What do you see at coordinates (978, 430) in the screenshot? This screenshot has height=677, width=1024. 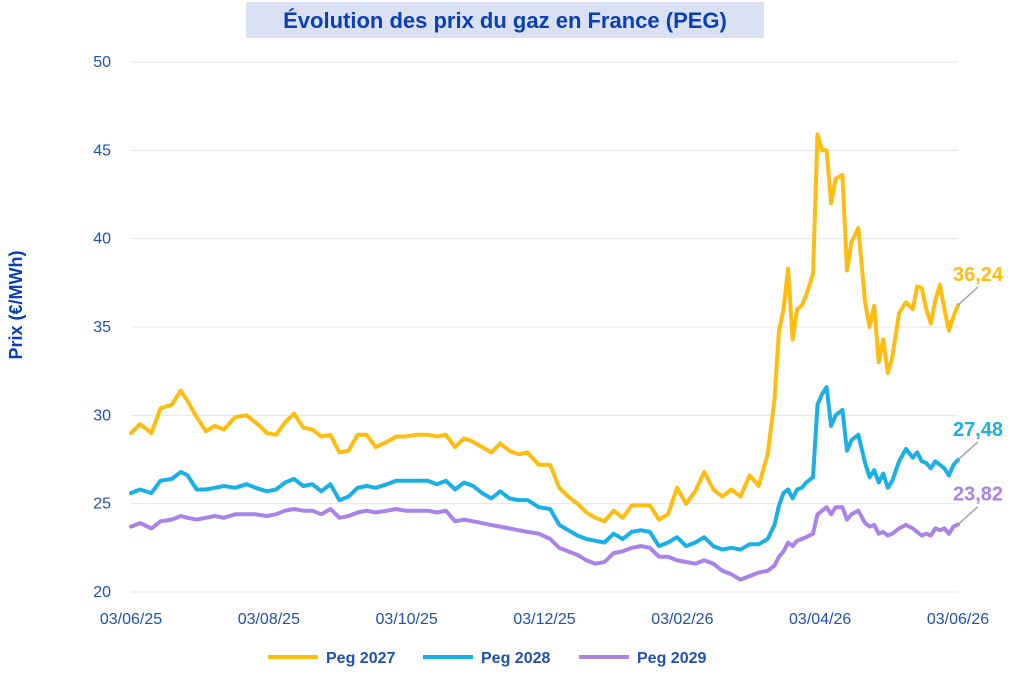 I see `end-value-label: 27,48` at bounding box center [978, 430].